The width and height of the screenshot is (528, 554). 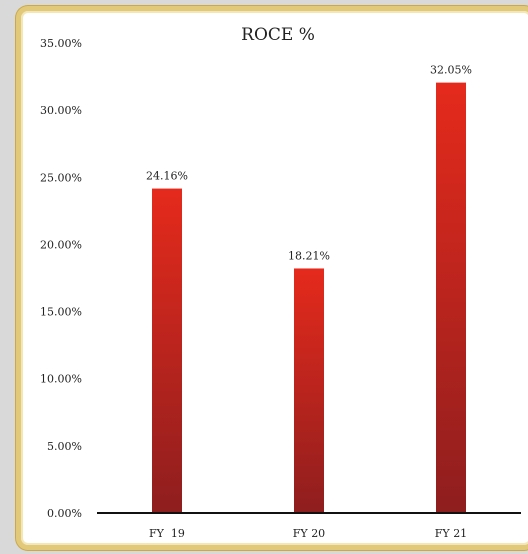 I want to click on y-tick-label: 30.00%, so click(x=61, y=110).